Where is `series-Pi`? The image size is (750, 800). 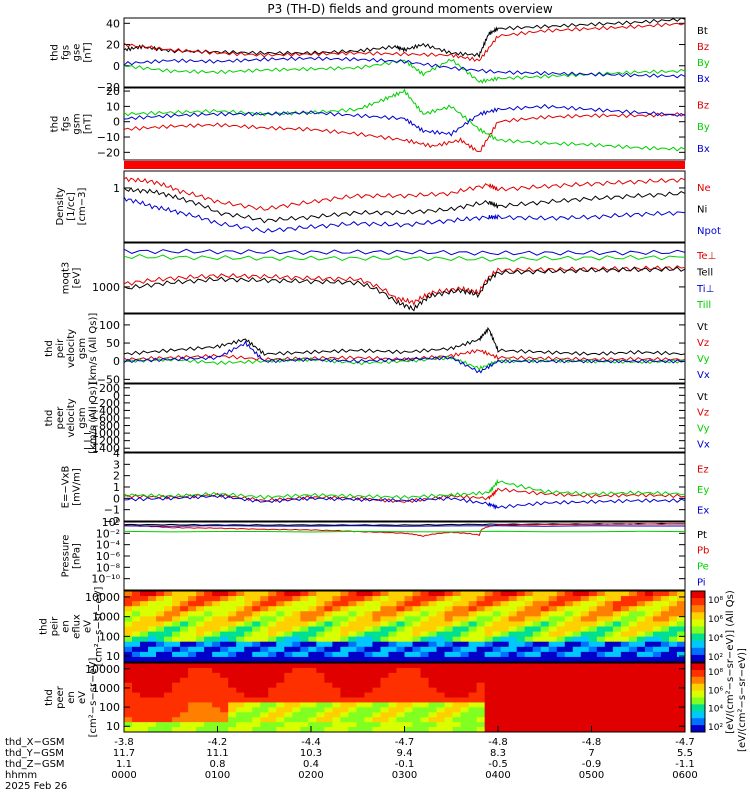 series-Pi is located at coordinates (404, 526).